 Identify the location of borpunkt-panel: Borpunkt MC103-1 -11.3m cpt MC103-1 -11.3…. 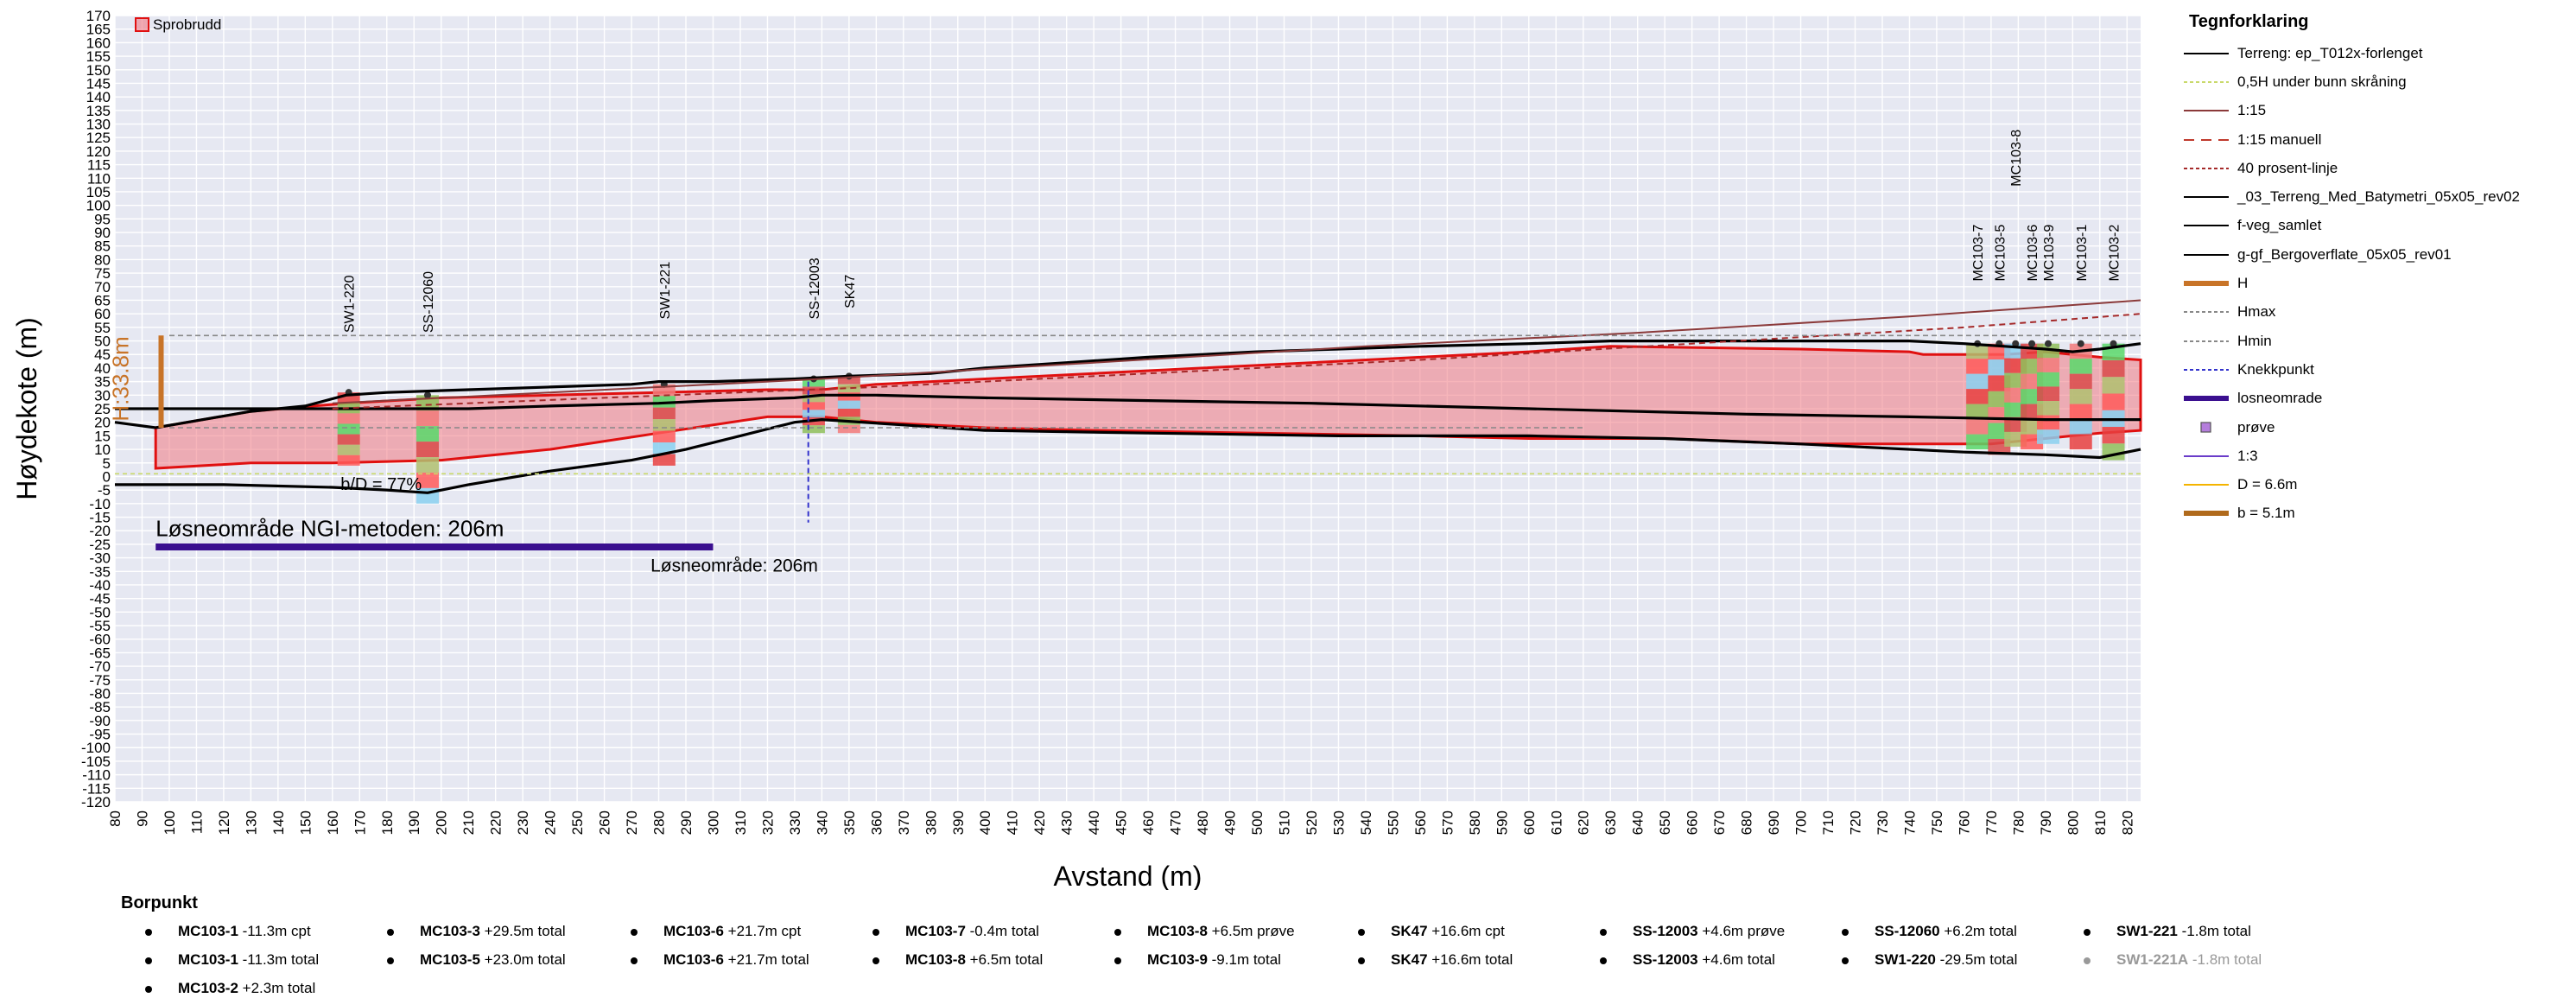
(1288, 944).